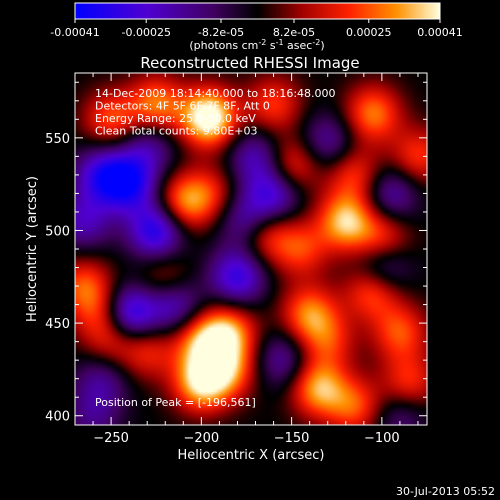 Image resolution: width=500 pixels, height=500 pixels. I want to click on annotation-line: Detectors: 4F 5F 6F 7F 8F, Att 0, so click(182, 106).